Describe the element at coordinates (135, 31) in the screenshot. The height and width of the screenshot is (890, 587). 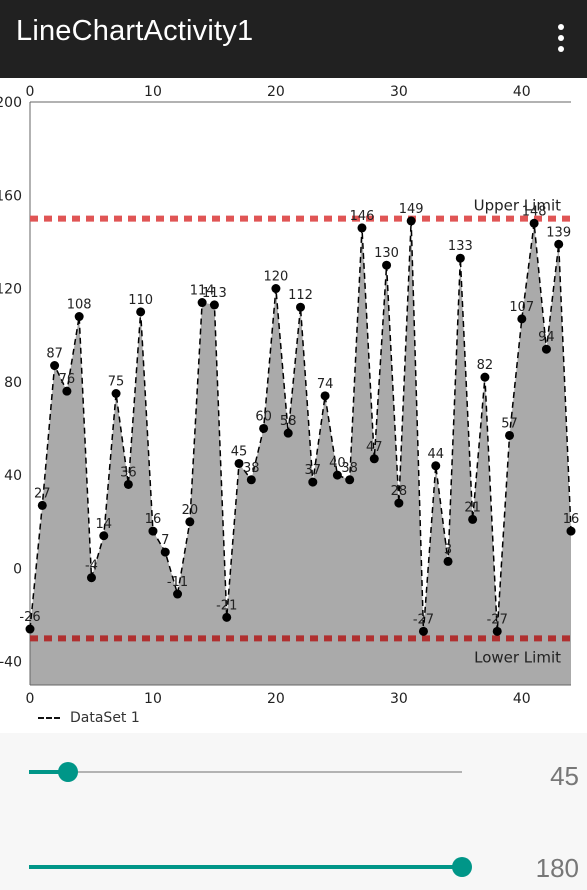
I see `app-title: LineChartActivity1` at that location.